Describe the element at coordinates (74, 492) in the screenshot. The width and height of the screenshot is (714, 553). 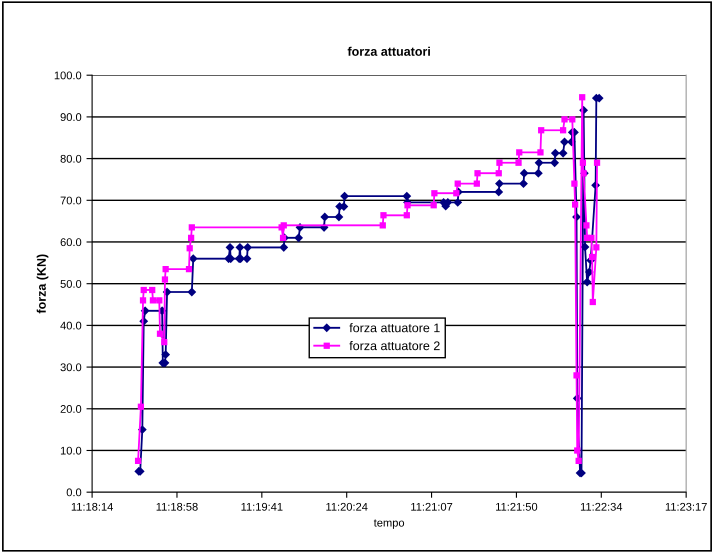
I see `y-tick-label: 0.0` at that location.